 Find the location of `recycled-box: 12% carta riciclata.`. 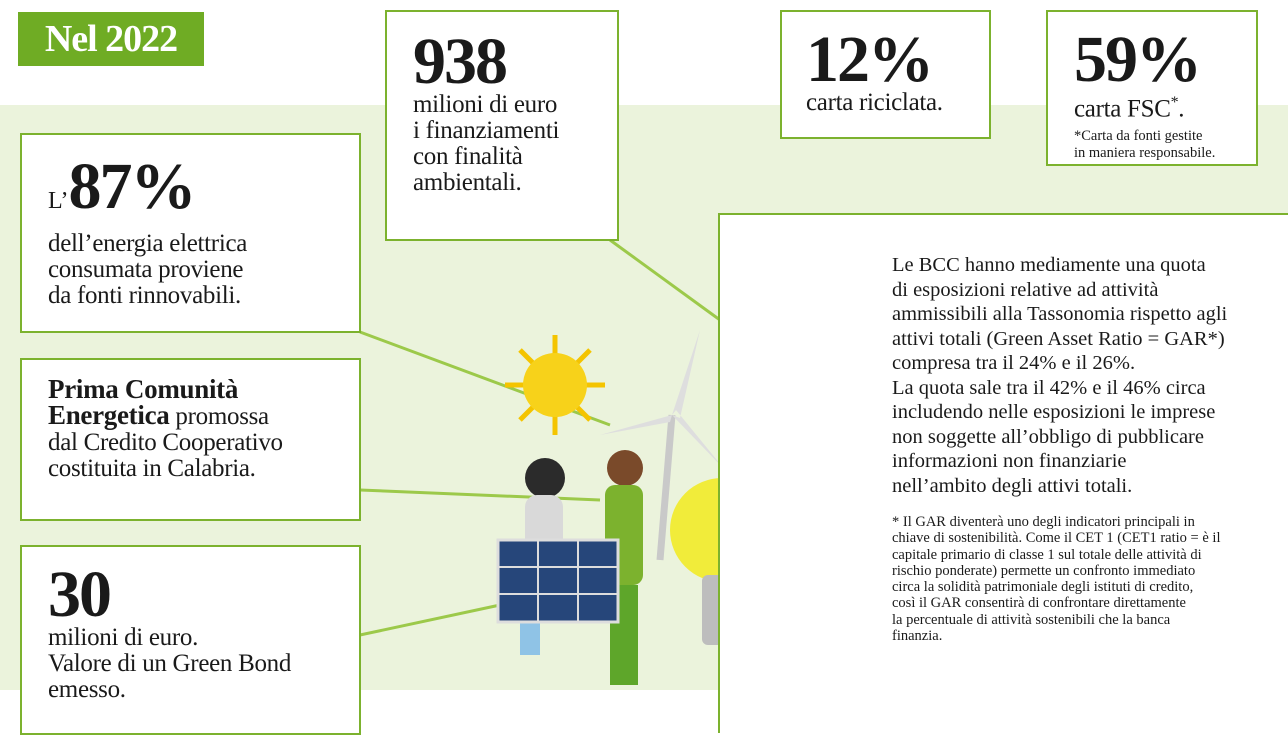

recycled-box: 12% carta riciclata. is located at coordinates (885, 74).